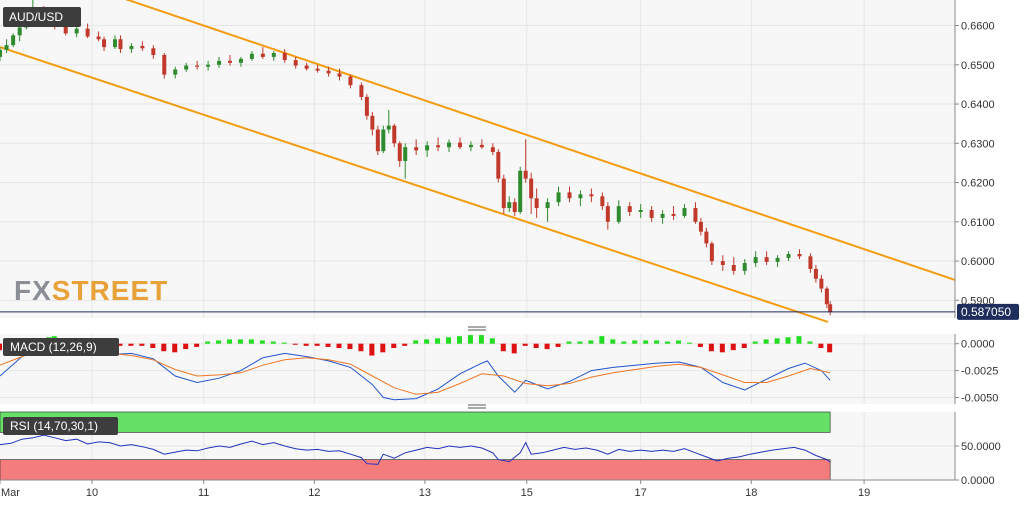 The height and width of the screenshot is (505, 1032). I want to click on rsi-line, so click(415, 449).